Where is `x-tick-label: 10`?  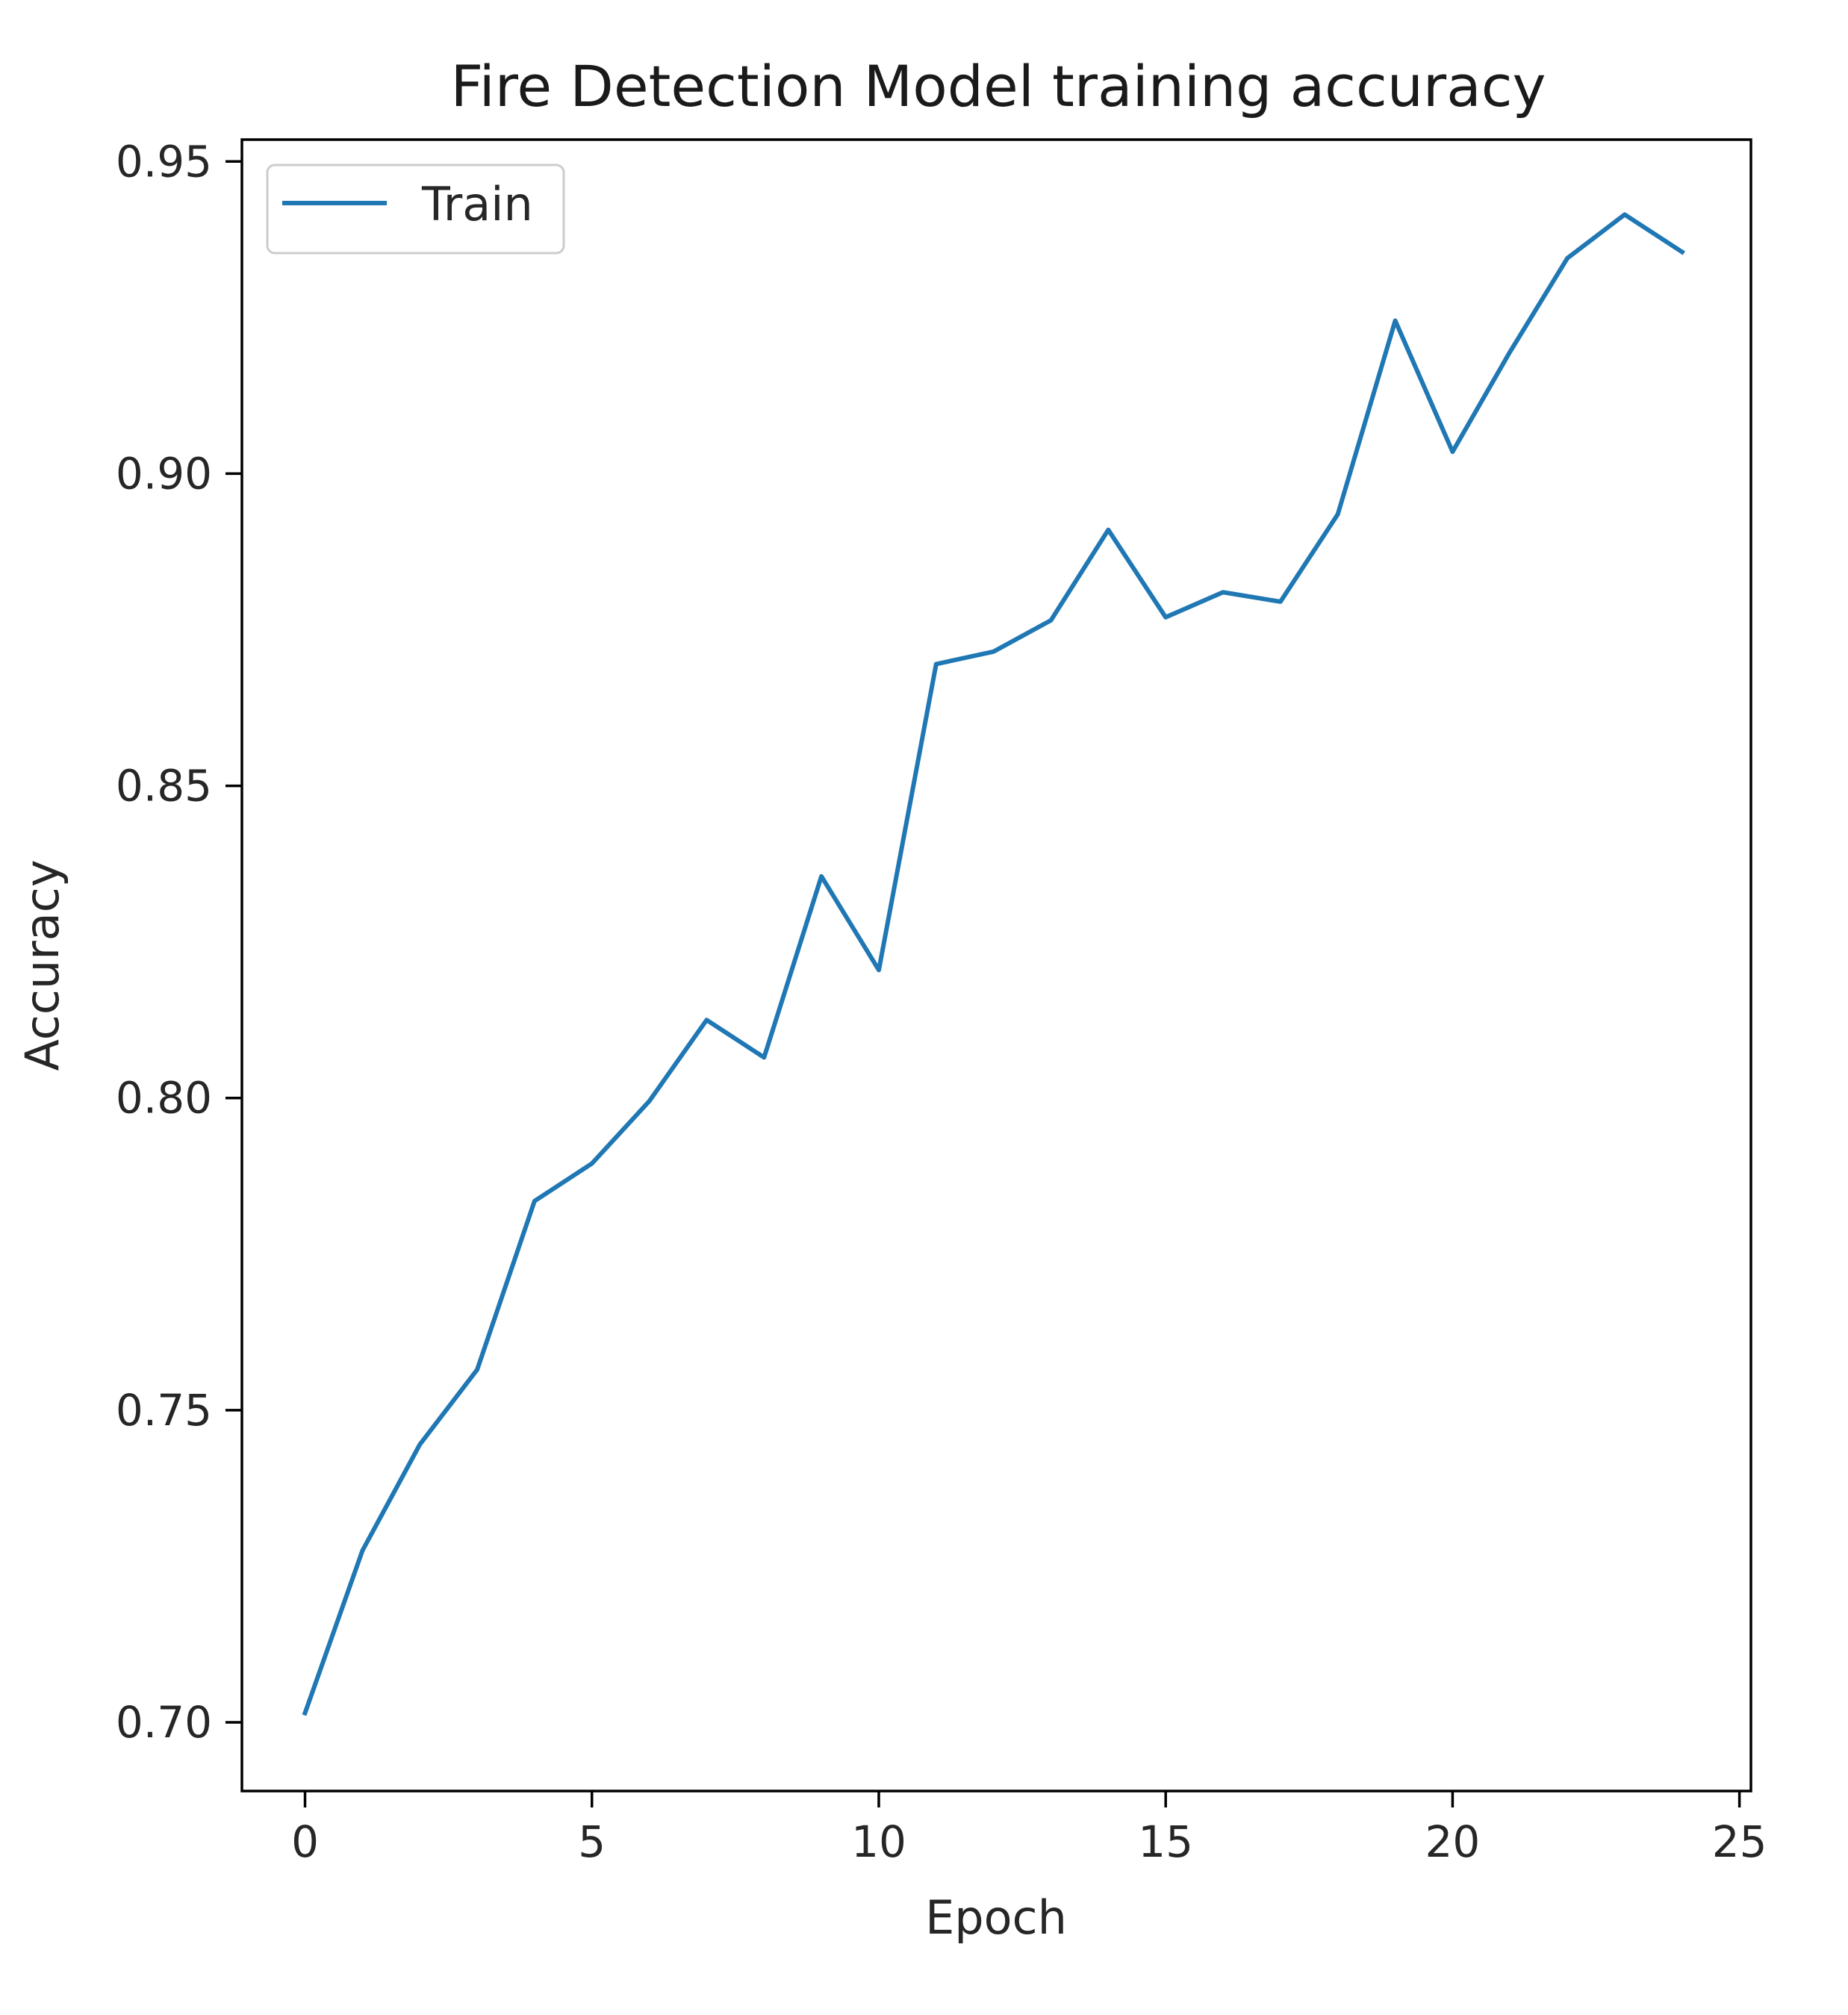
x-tick-label: 10 is located at coordinates (878, 1841).